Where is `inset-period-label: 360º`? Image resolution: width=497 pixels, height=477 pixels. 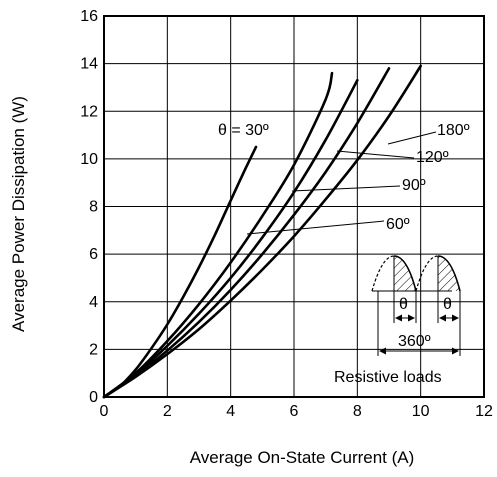 inset-period-label: 360º is located at coordinates (414, 341).